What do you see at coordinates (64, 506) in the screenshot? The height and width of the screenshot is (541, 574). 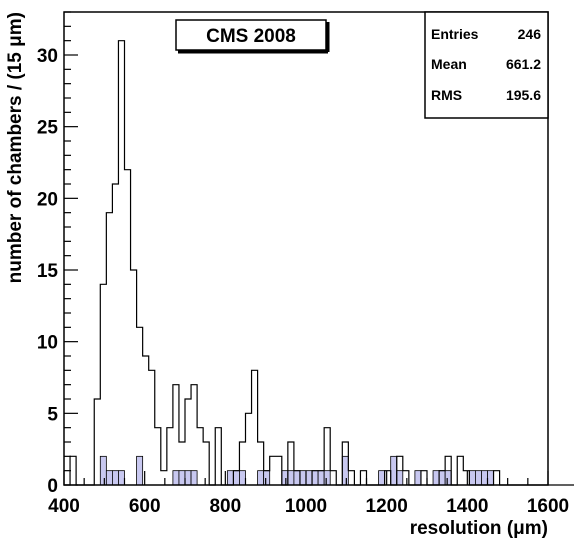 I see `x-tick-label: 400` at bounding box center [64, 506].